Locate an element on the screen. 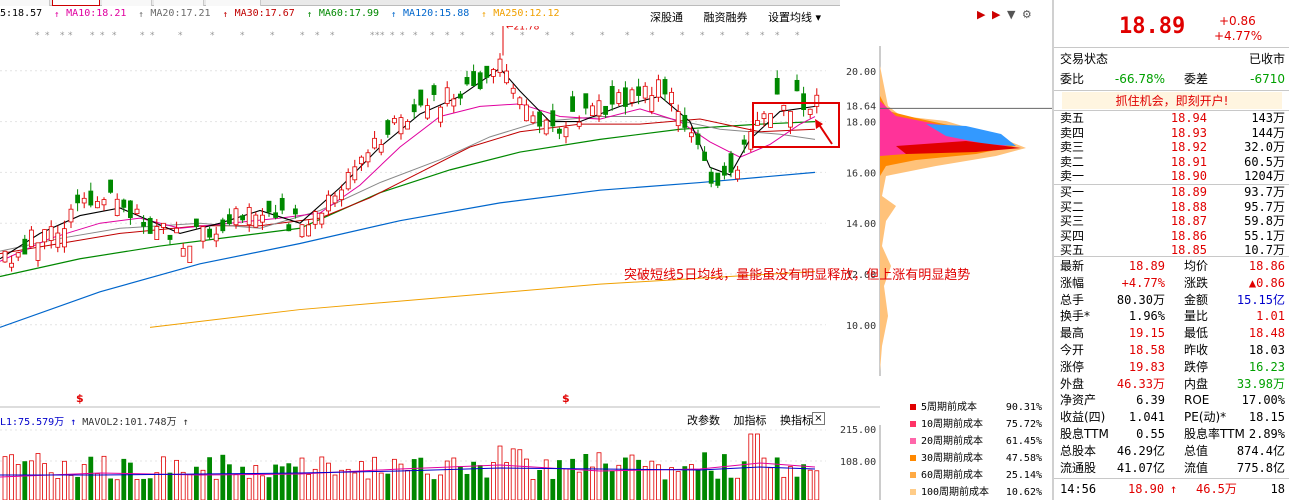 This screenshot has width=1289, height=500. ask-row: 卖二 18.91 60.5万 is located at coordinates (1172, 162).